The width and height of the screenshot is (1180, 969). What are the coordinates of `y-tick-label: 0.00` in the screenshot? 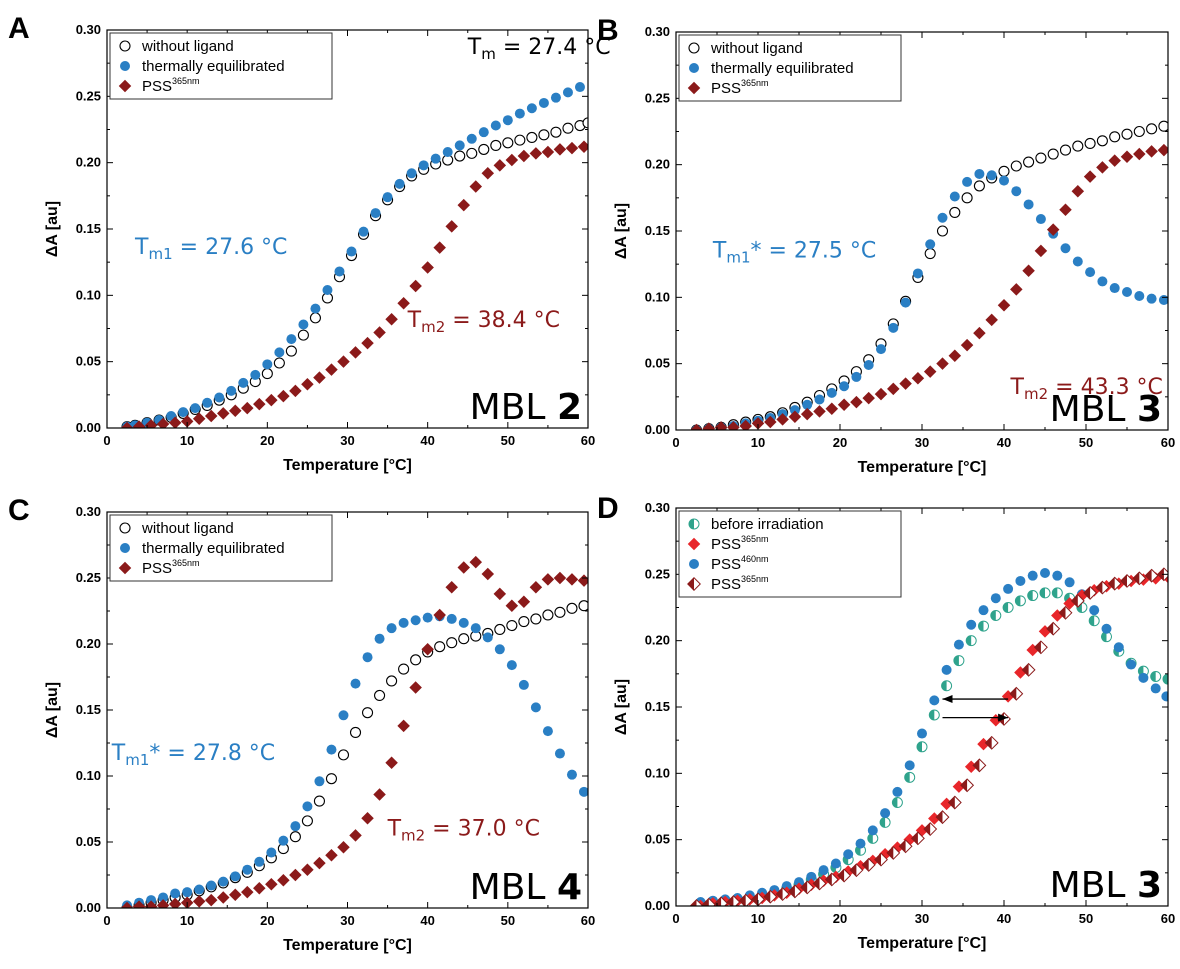 It's located at (88, 907).